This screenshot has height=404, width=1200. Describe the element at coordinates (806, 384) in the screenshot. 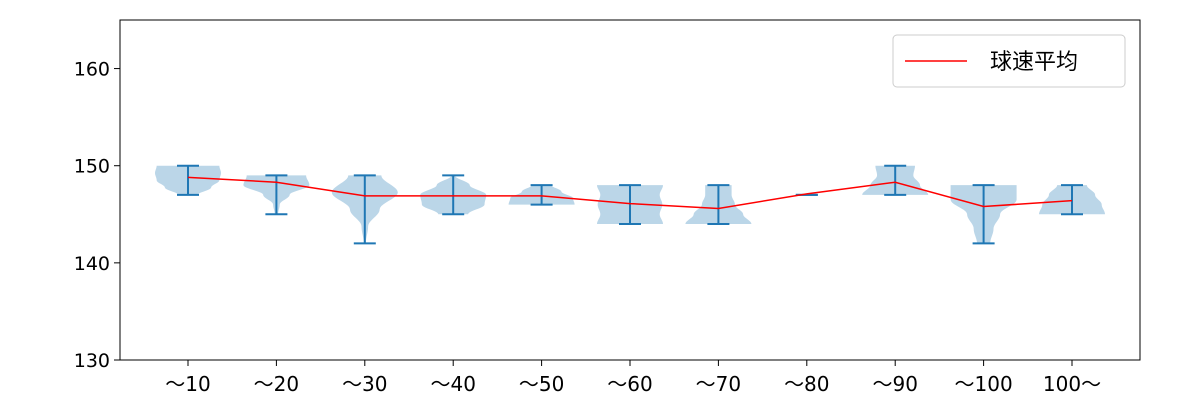

I see `x-tick-label: ～80` at that location.